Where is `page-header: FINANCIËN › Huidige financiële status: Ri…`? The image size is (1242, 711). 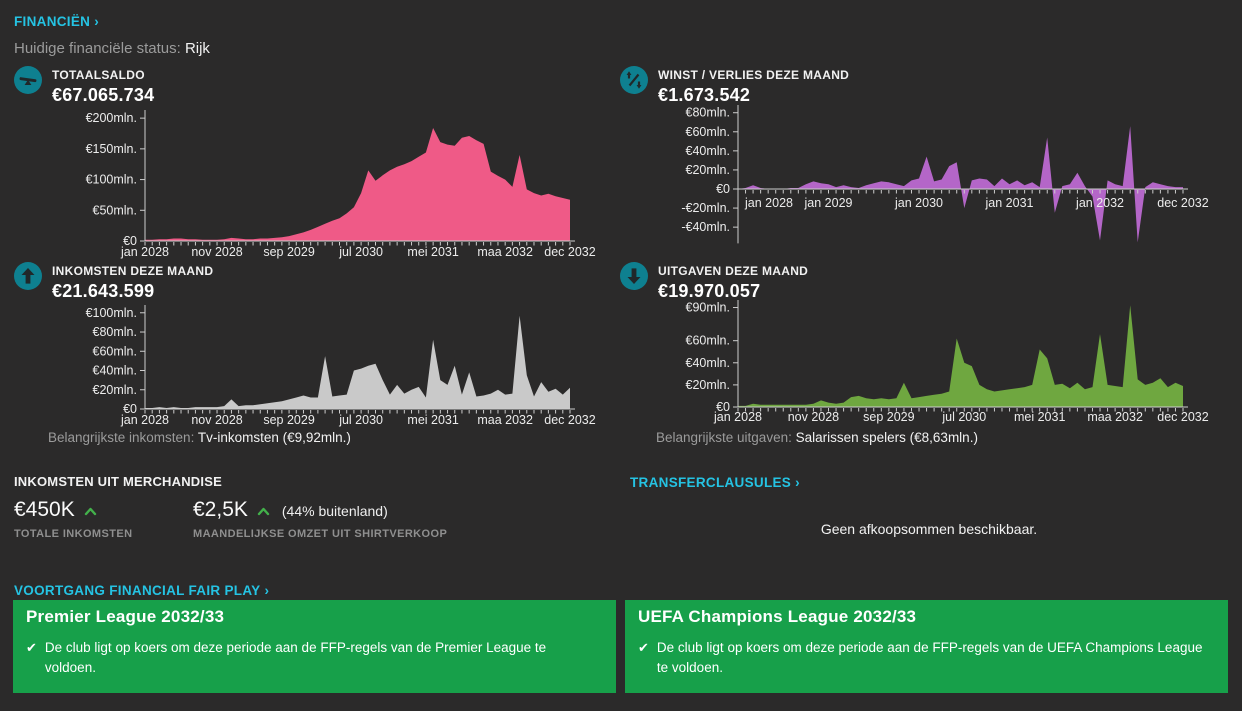
page-header: FINANCIËN › Huidige financiële status: Ri… is located at coordinates (112, 35).